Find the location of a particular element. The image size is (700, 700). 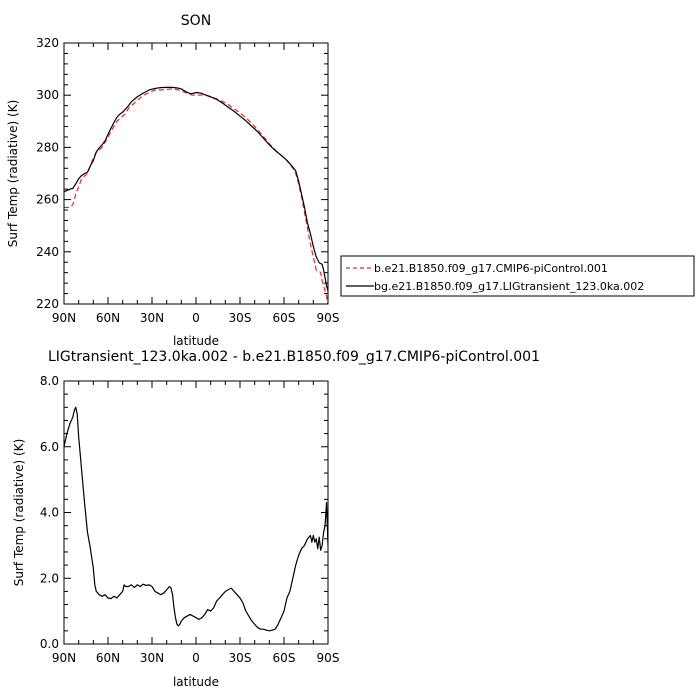

chart-bottom-ylabel: Surf Temp (radiative) (K) is located at coordinates (19, 513).